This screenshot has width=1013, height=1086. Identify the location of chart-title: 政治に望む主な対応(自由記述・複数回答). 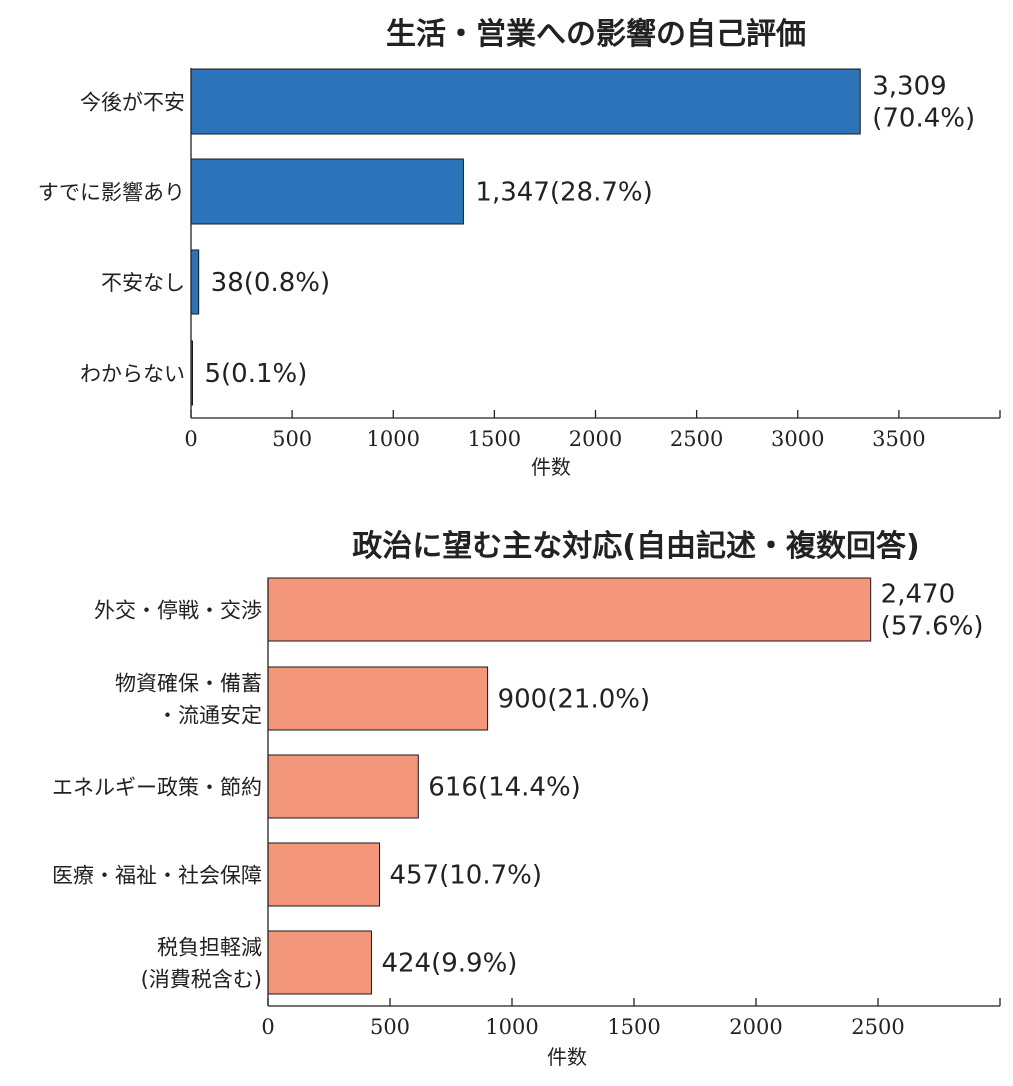
(635, 546).